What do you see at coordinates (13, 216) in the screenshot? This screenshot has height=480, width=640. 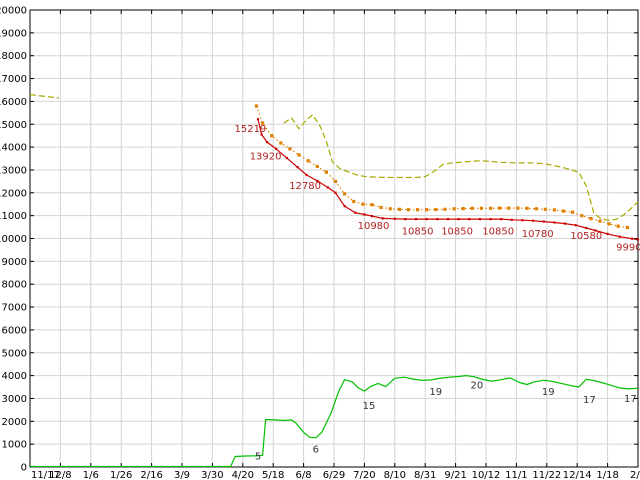 I see `y-tick-label: 11000` at bounding box center [13, 216].